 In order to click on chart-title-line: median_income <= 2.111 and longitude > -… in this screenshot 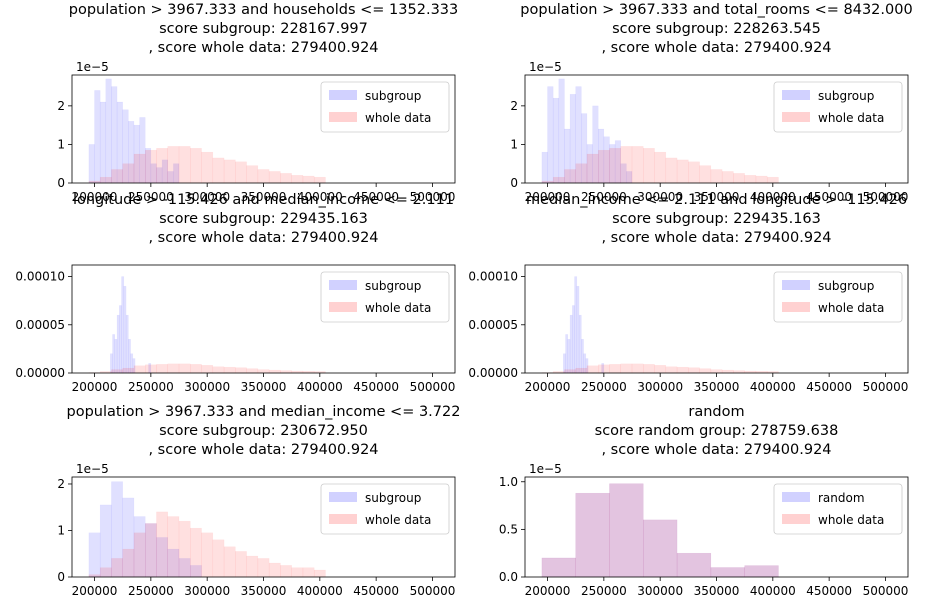, I will do `click(716, 200)`.